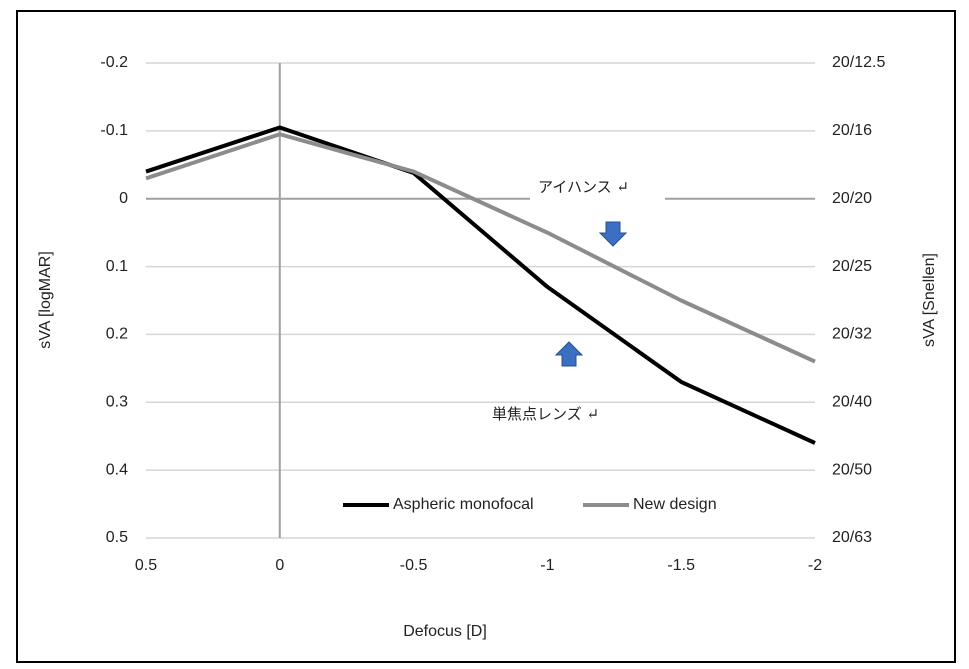  What do you see at coordinates (815, 565) in the screenshot?
I see `x-tick-label: -2` at bounding box center [815, 565].